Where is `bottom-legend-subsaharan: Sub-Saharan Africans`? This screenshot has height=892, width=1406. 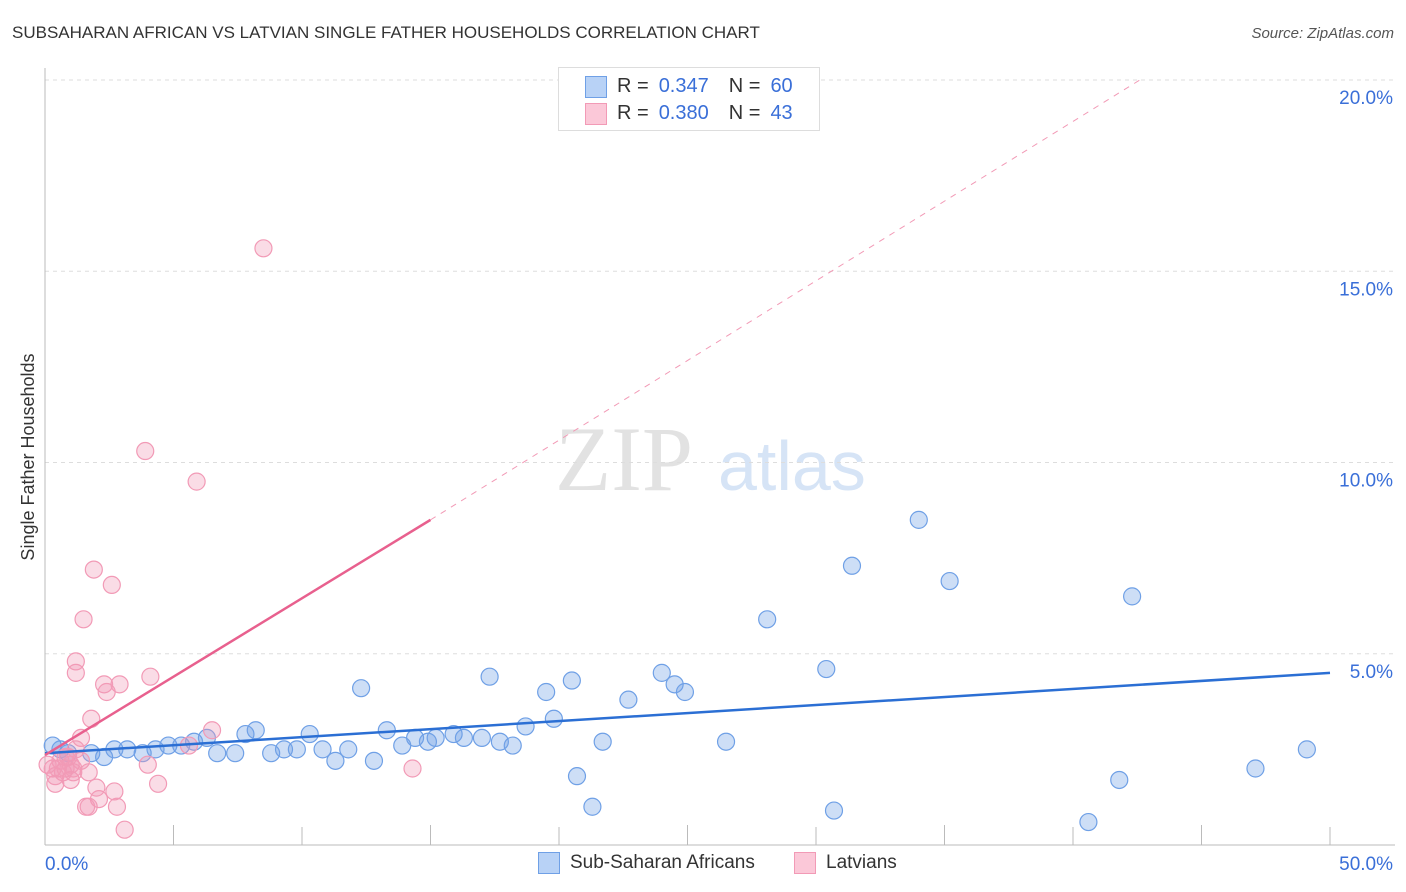
bottom-legend-subsaharan: Sub-Saharan Africans is located at coordinates (646, 863).